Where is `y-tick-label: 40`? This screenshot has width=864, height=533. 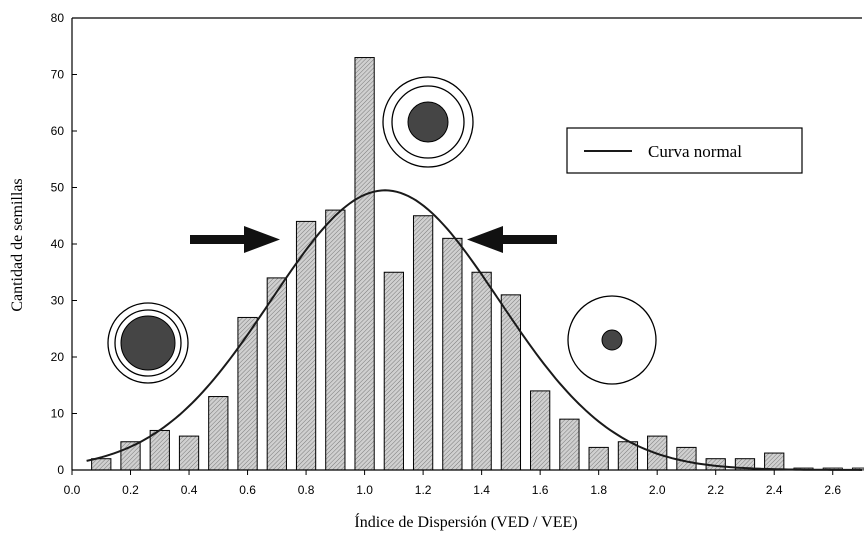 y-tick-label: 40 is located at coordinates (58, 244).